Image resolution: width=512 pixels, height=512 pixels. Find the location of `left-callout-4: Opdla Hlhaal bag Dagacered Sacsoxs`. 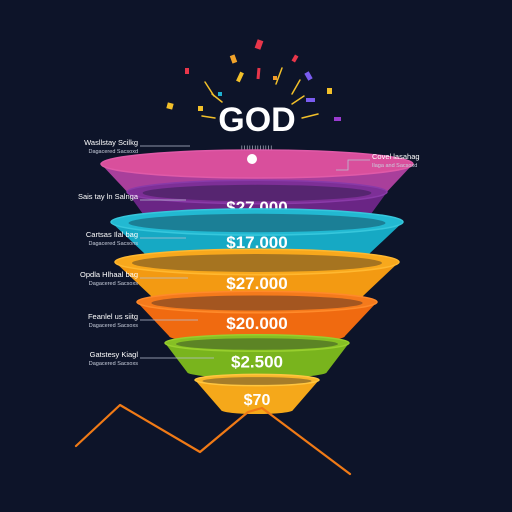

left-callout-4: Opdla Hlhaal bag Dagacered Sacsoxs is located at coordinates (134, 278).